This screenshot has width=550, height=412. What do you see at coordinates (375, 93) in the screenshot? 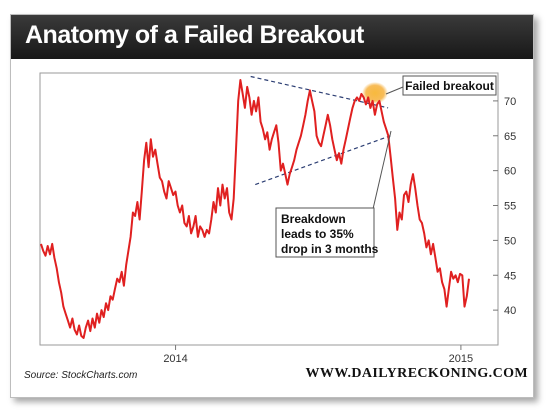
I see `breakout-highlight` at bounding box center [375, 93].